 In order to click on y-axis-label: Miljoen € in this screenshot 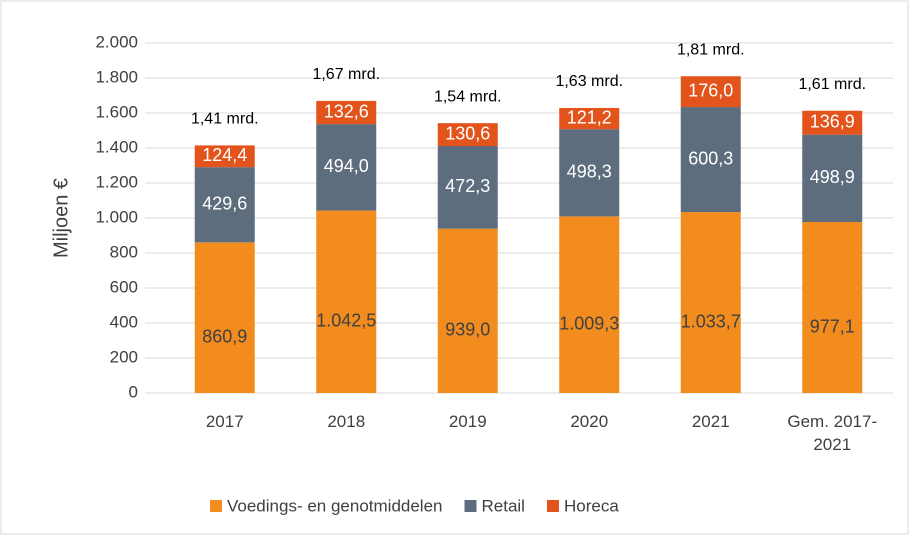, I will do `click(61, 218)`.